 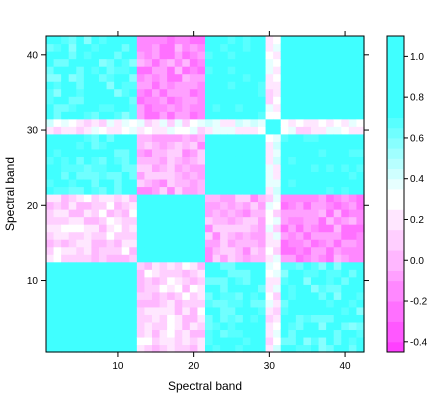 I want to click on y-tick-label: 10, so click(x=33, y=281).